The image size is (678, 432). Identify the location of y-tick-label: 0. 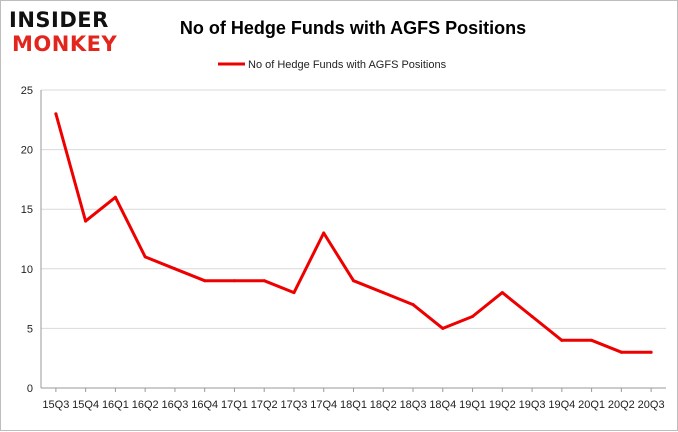
(30, 389).